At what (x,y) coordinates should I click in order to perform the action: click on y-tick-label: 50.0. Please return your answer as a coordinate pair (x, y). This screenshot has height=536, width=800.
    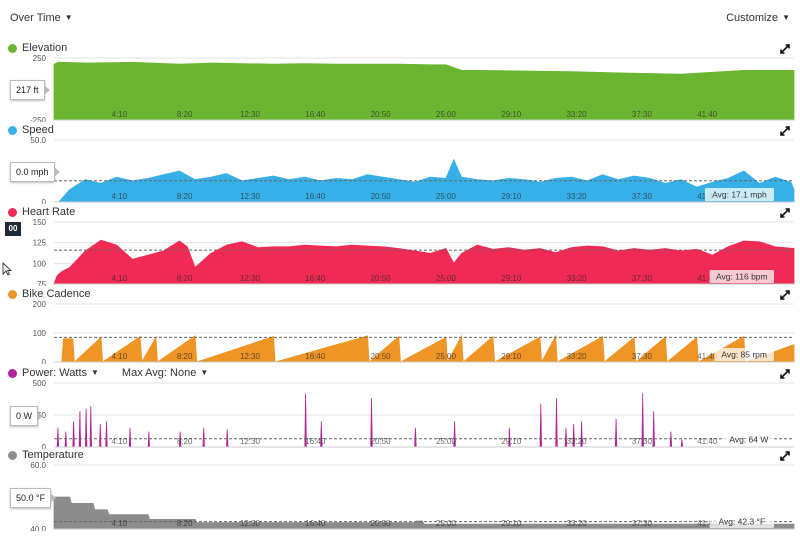
    Looking at the image, I should click on (38, 140).